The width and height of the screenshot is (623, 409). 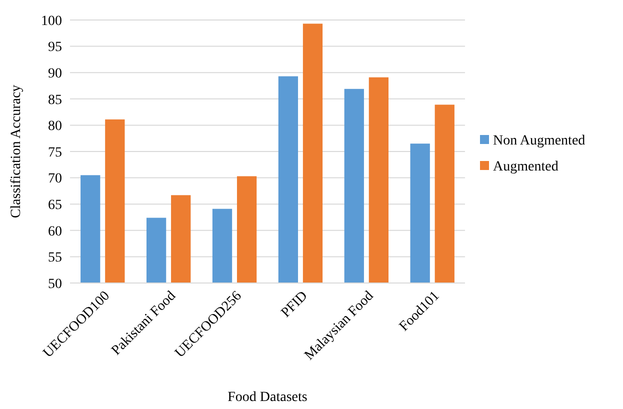 What do you see at coordinates (16, 151) in the screenshot?
I see `y-axis-title: Classification Accuracy` at bounding box center [16, 151].